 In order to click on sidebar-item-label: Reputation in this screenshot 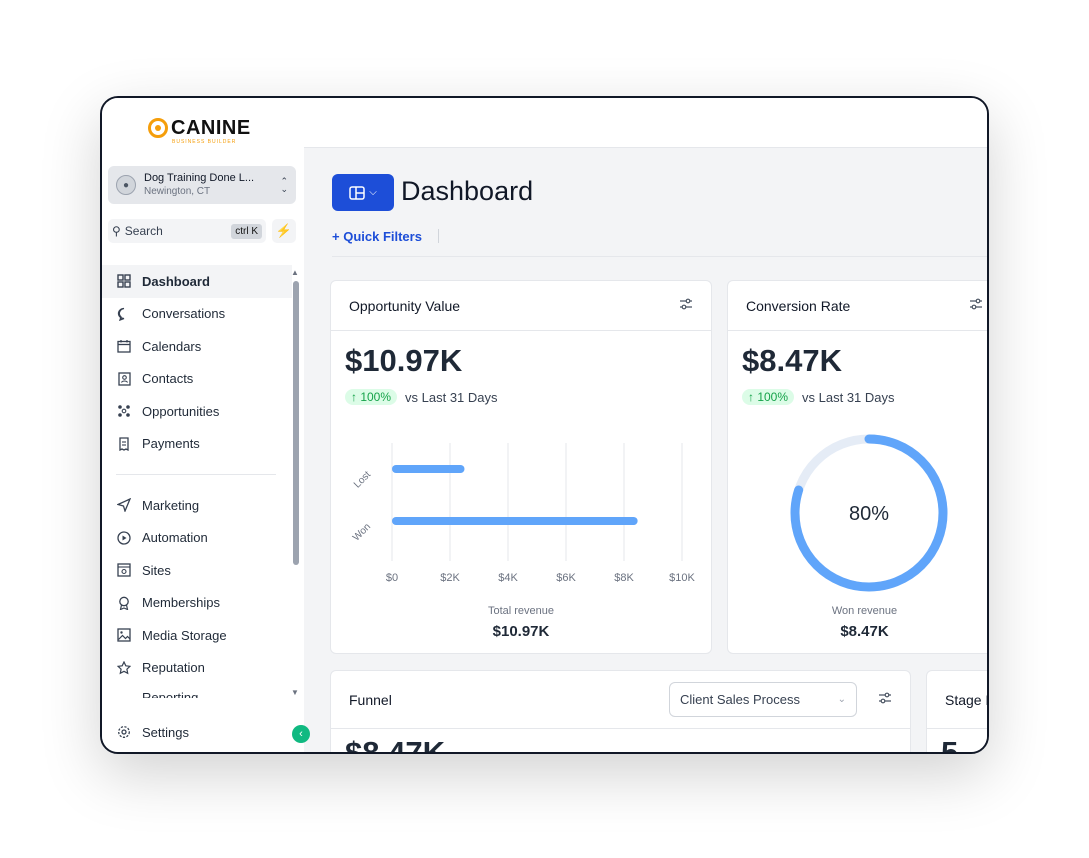, I will do `click(173, 668)`.